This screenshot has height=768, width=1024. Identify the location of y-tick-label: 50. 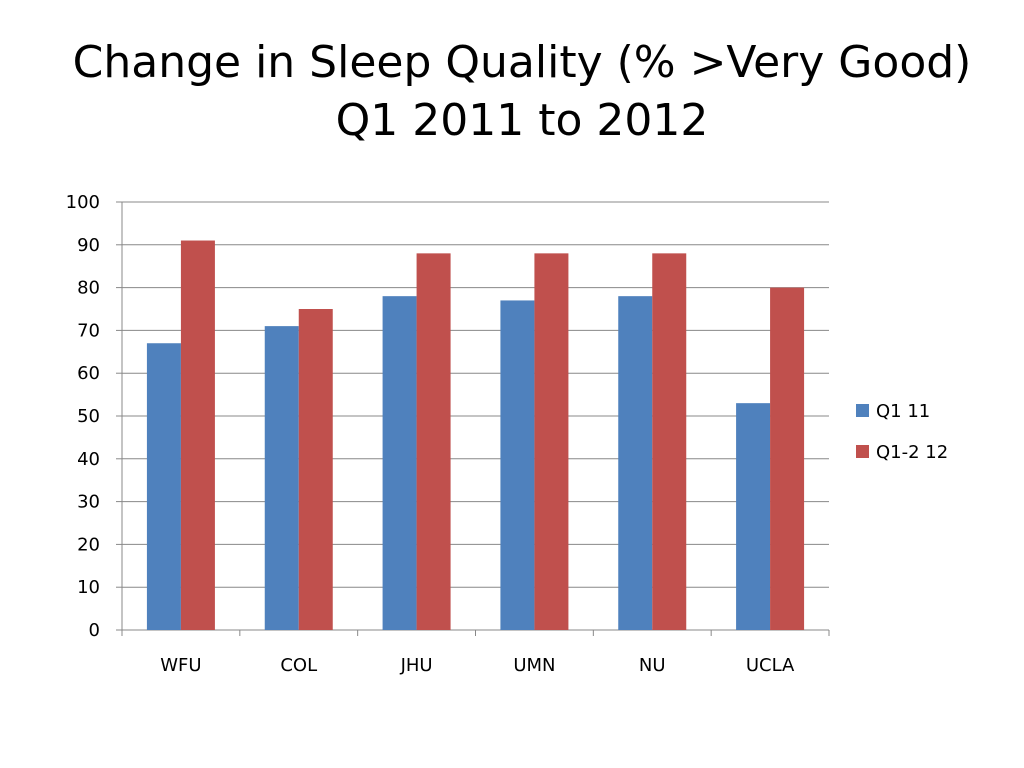
(88, 416).